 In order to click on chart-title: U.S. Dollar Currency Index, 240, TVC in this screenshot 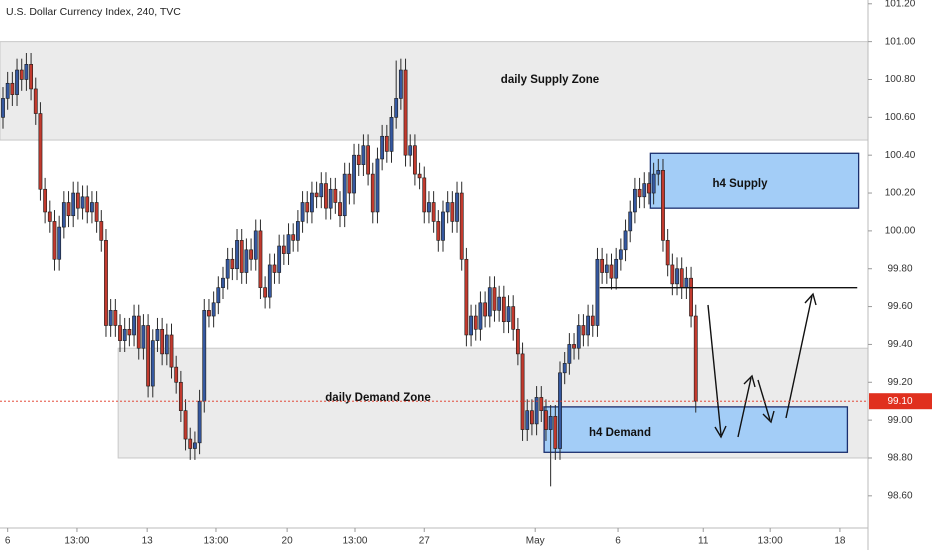, I will do `click(93, 12)`.